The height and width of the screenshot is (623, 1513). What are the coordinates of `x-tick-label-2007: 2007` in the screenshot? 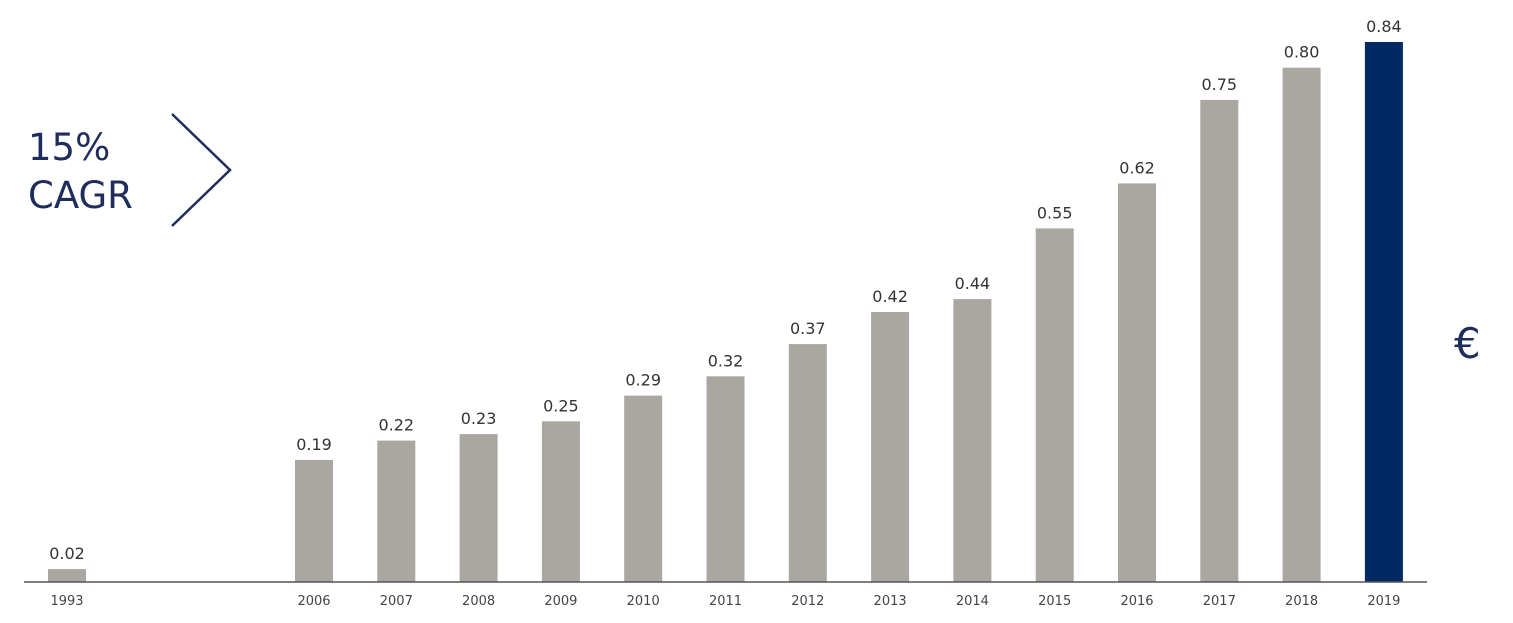 It's located at (396, 601).